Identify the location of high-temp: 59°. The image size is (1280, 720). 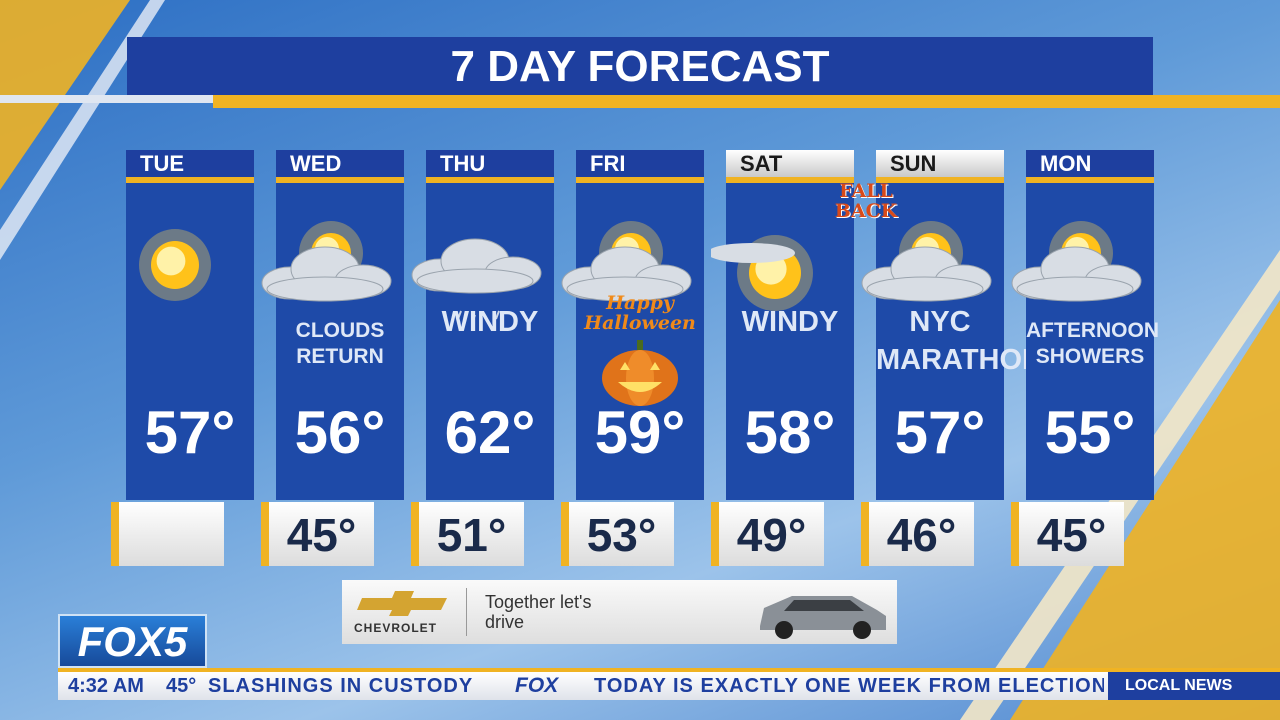
(640, 432).